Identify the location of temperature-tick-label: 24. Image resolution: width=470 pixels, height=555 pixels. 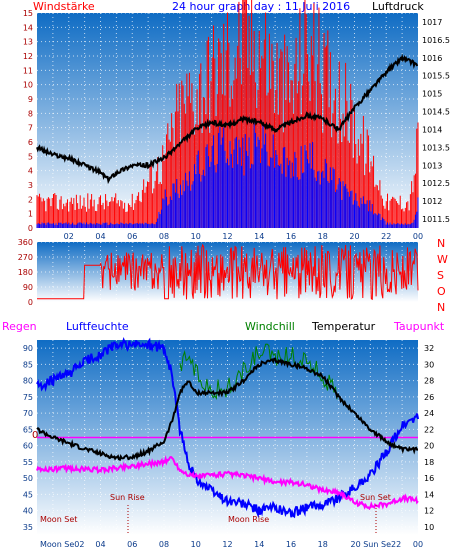
(429, 413).